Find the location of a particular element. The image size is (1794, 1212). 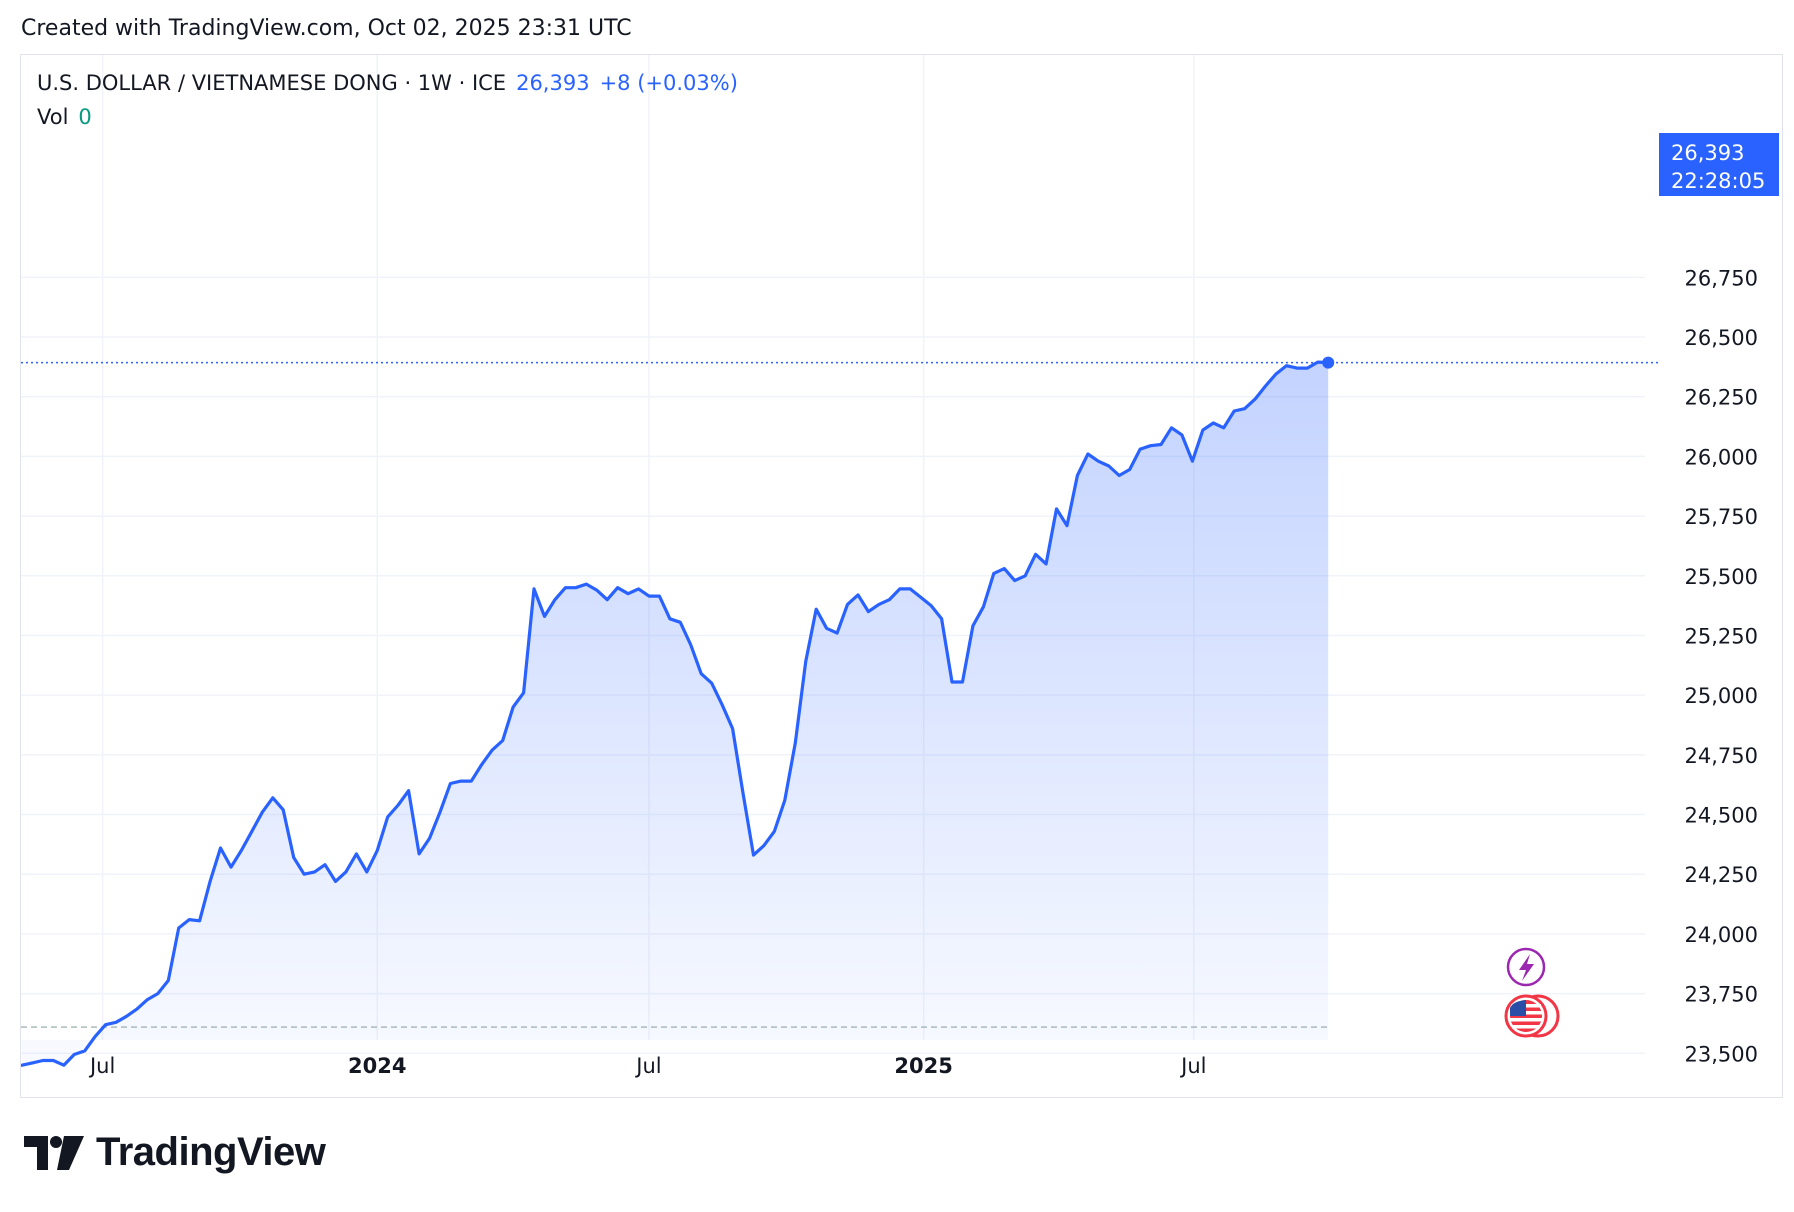

last-price-dot is located at coordinates (1328, 362).